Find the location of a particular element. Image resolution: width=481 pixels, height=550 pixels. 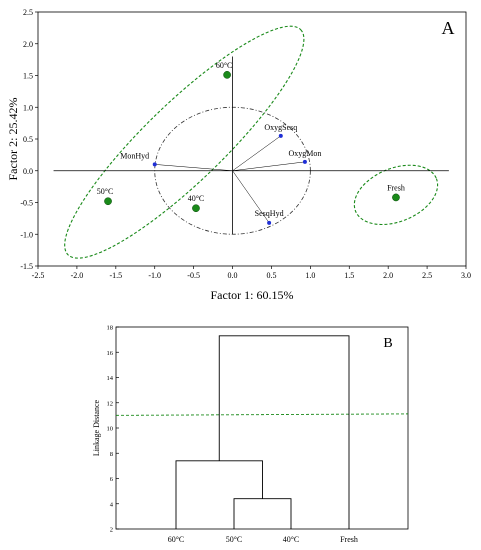

x-tick-label: 3.0 is located at coordinates (466, 275).